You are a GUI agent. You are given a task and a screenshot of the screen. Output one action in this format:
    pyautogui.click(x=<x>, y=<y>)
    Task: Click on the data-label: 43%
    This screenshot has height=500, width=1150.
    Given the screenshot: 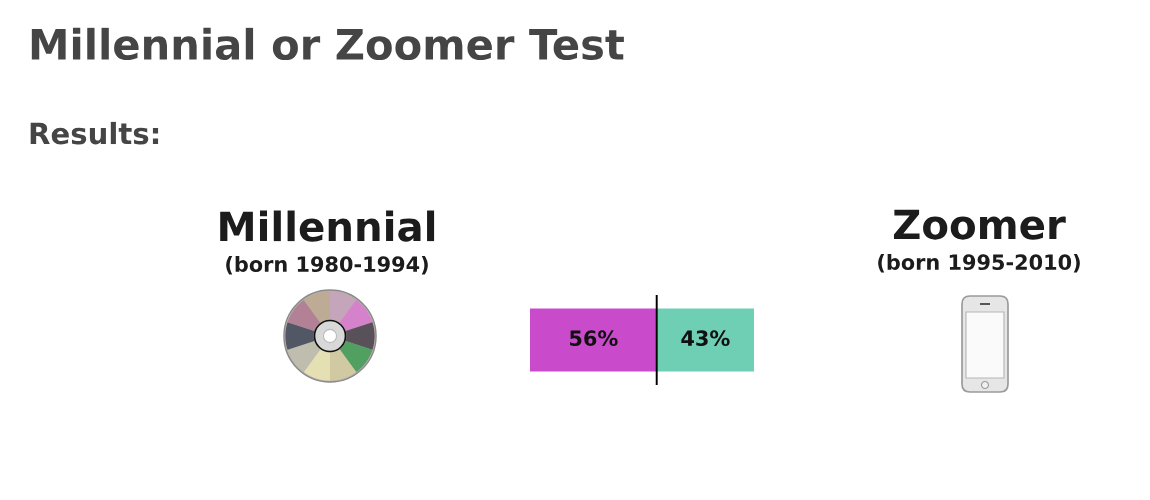 What is the action you would take?
    pyautogui.click(x=705, y=338)
    